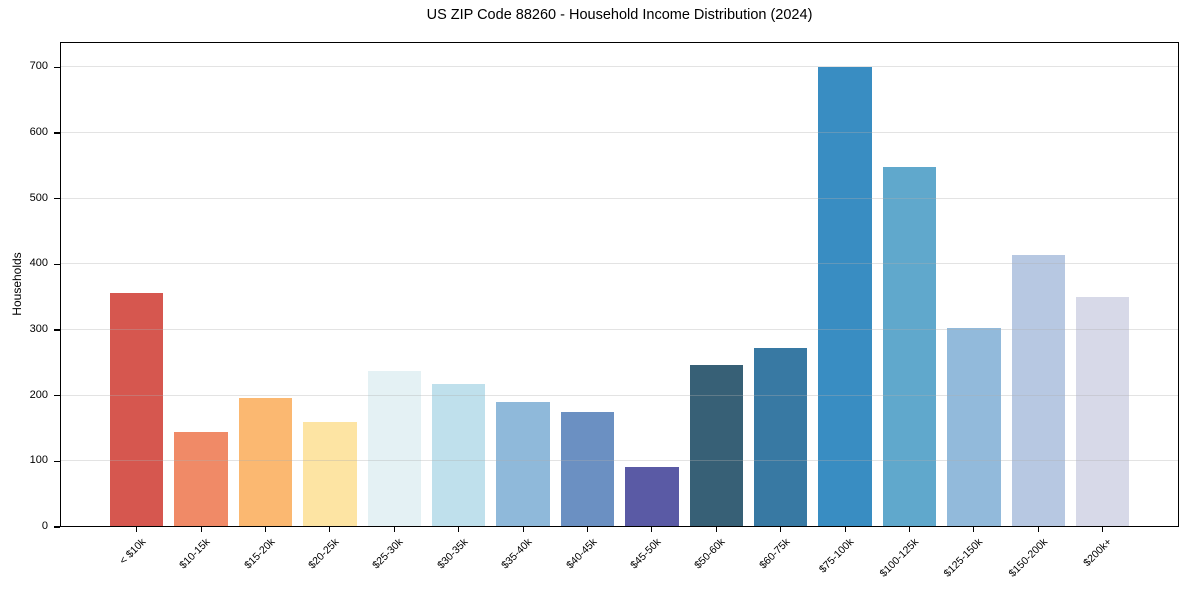 The image size is (1189, 590). Describe the element at coordinates (38, 460) in the screenshot. I see `y-tick-label: 100` at that location.